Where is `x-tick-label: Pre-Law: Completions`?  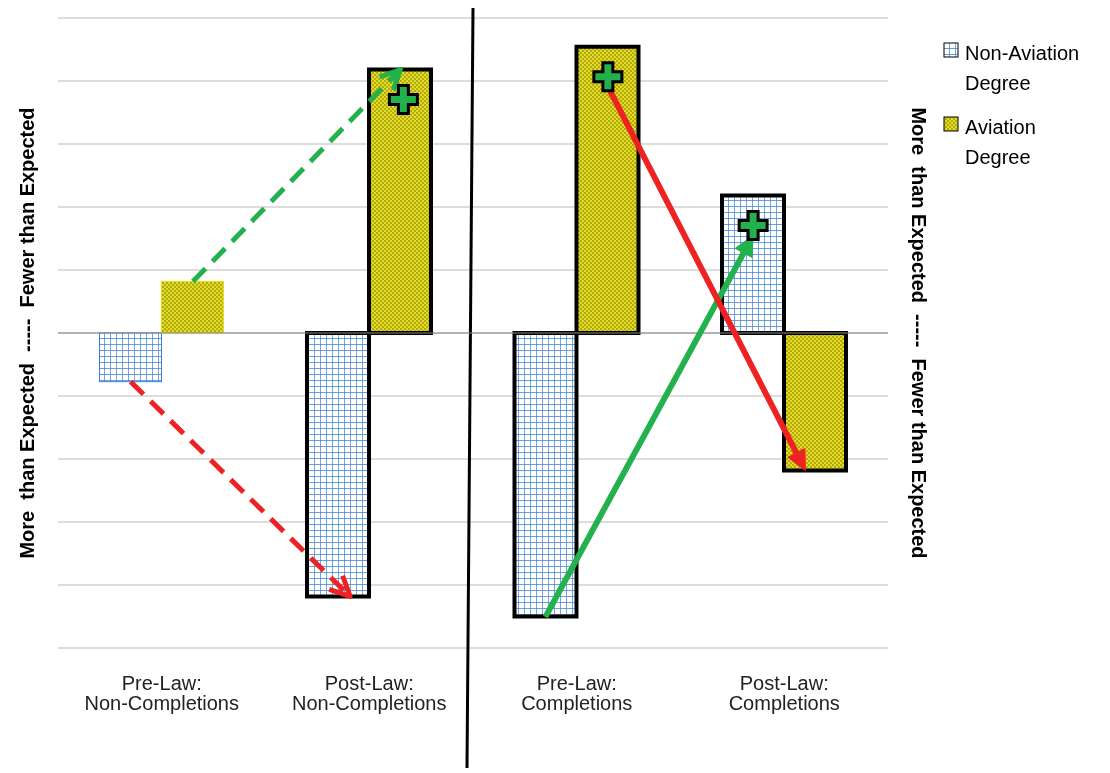 x-tick-label: Pre-Law: Completions is located at coordinates (577, 693).